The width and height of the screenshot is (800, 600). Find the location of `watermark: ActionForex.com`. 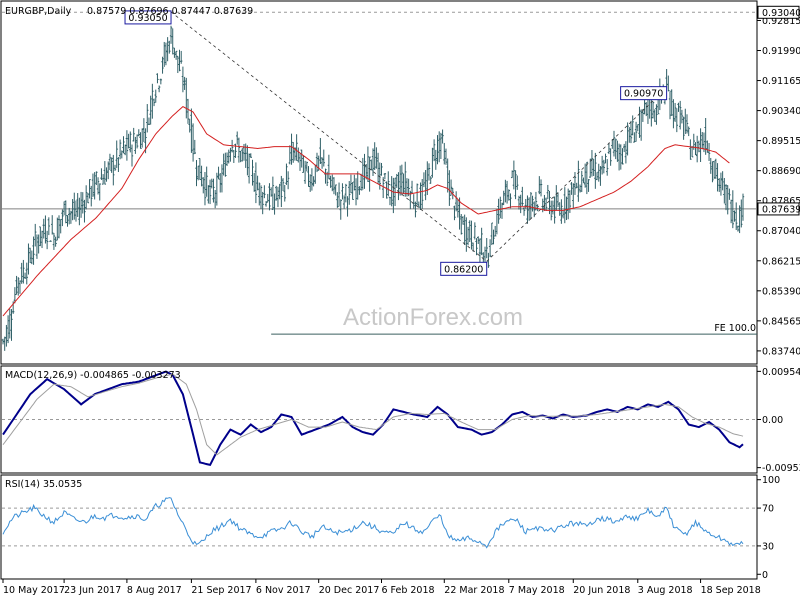

watermark: ActionForex.com is located at coordinates (433, 317).